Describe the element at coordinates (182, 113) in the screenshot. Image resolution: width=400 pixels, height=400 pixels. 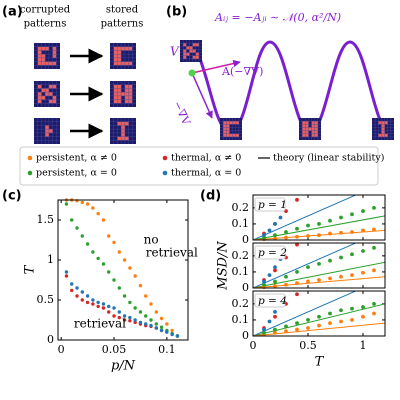
I see `gradient-label: −∇V` at that location.